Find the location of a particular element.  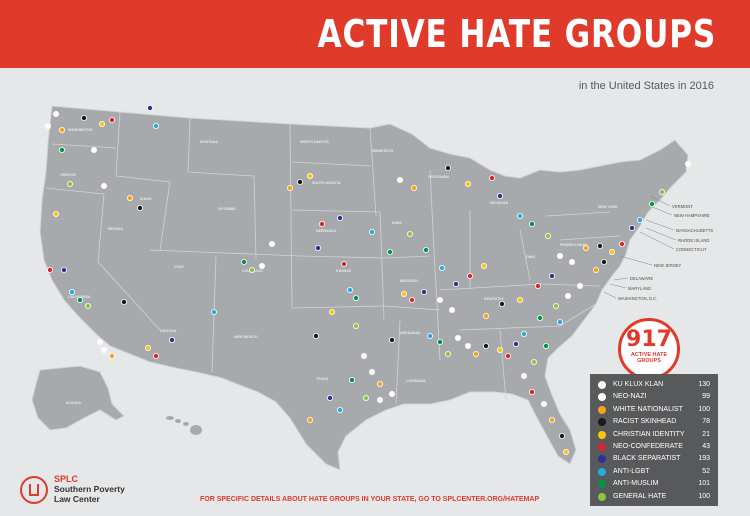

state-label-texas: TEXAS is located at coordinates (322, 379).